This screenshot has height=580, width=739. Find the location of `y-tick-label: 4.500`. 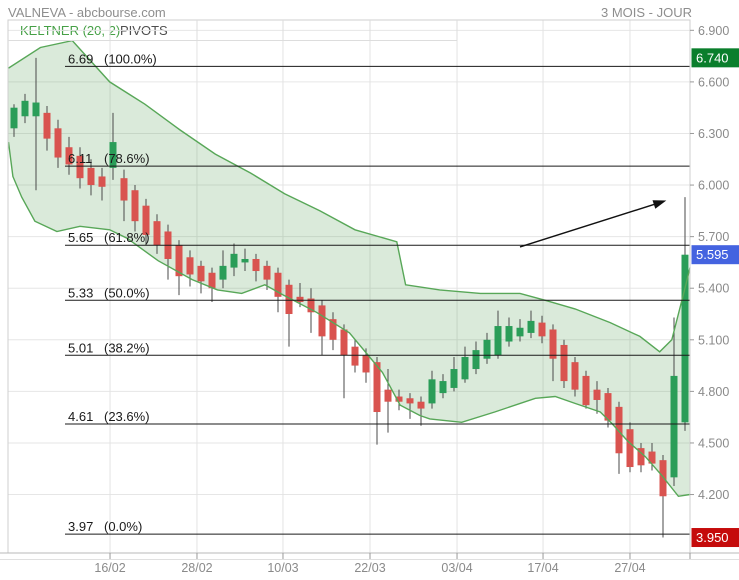

y-tick-label: 4.500 is located at coordinates (713, 443).